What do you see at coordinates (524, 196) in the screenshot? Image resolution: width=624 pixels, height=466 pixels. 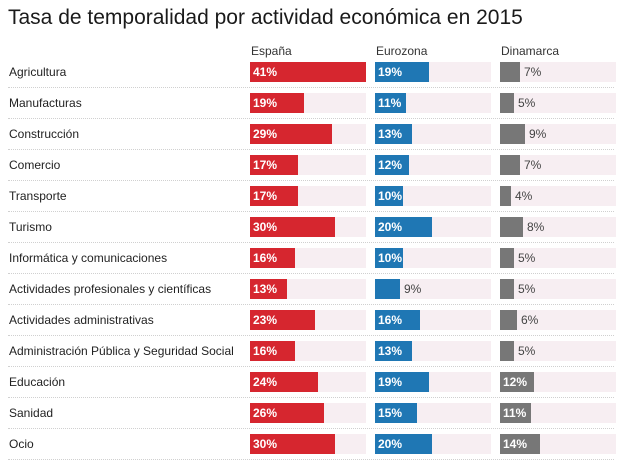 I see `value-label-dinamarca: 4%` at bounding box center [524, 196].